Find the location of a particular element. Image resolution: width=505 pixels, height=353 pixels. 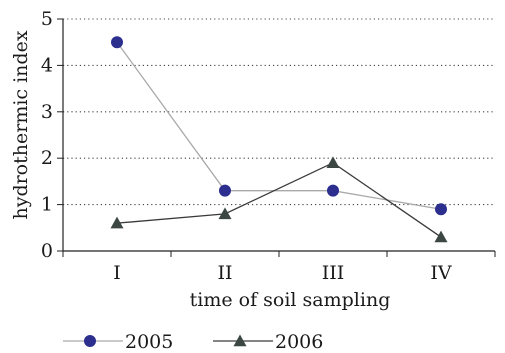

x-tick-label: III is located at coordinates (333, 273).